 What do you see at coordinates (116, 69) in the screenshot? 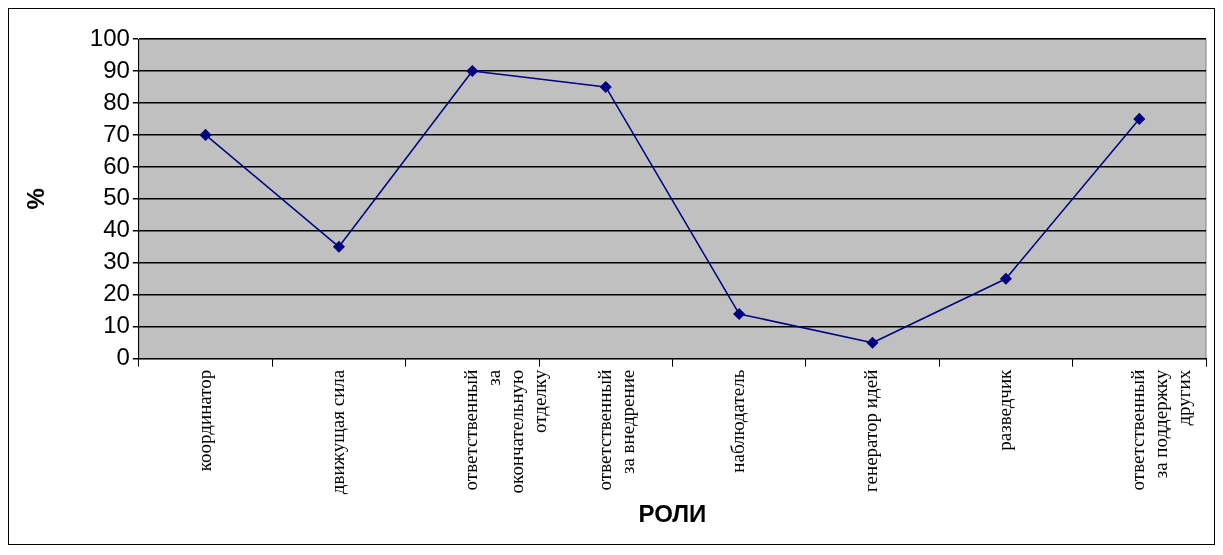
I see `y-tick-label: 90` at bounding box center [116, 69].